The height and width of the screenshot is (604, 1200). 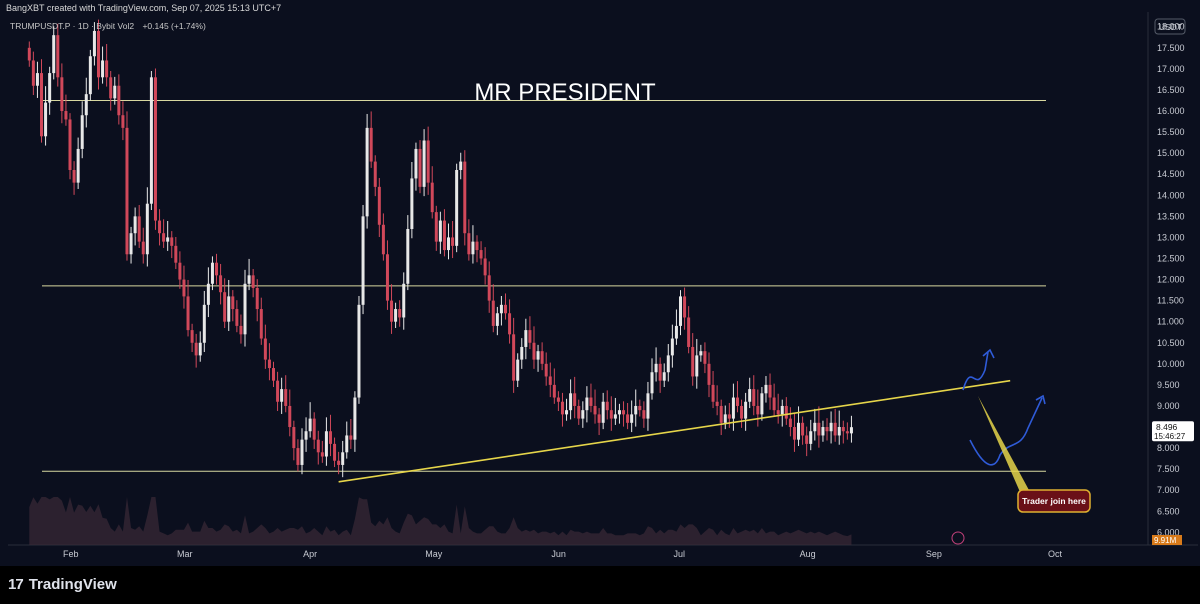 I want to click on symbol-line: TRUMPUSDT.P · 1D · Bybit Vol2, so click(x=72, y=26).